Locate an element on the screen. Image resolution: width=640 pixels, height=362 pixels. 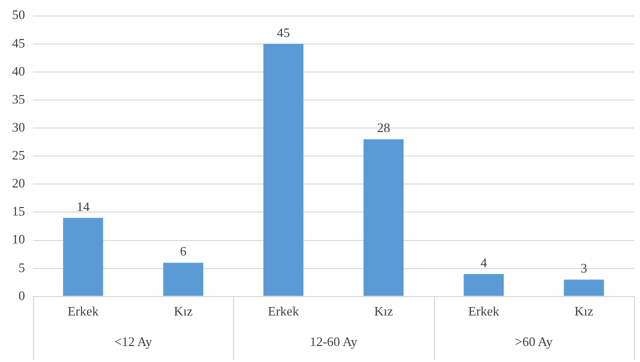
y-tick-label: 30 is located at coordinates (18, 126).